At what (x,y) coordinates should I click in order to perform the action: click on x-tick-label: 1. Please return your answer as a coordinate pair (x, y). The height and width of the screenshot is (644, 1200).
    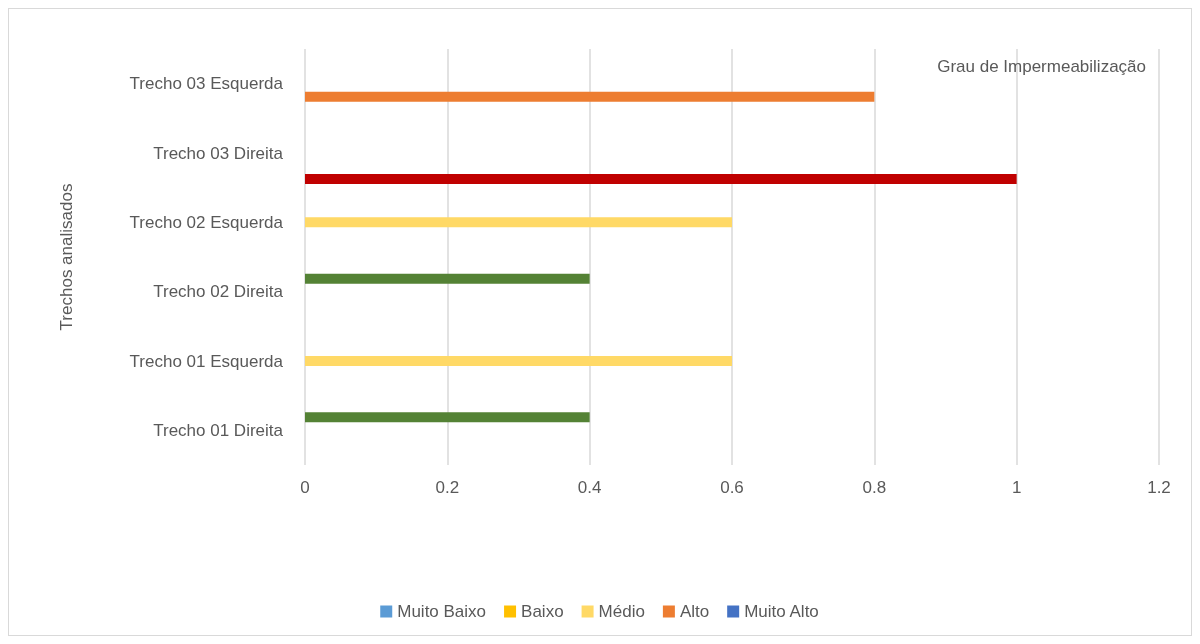
    Looking at the image, I should click on (1016, 487).